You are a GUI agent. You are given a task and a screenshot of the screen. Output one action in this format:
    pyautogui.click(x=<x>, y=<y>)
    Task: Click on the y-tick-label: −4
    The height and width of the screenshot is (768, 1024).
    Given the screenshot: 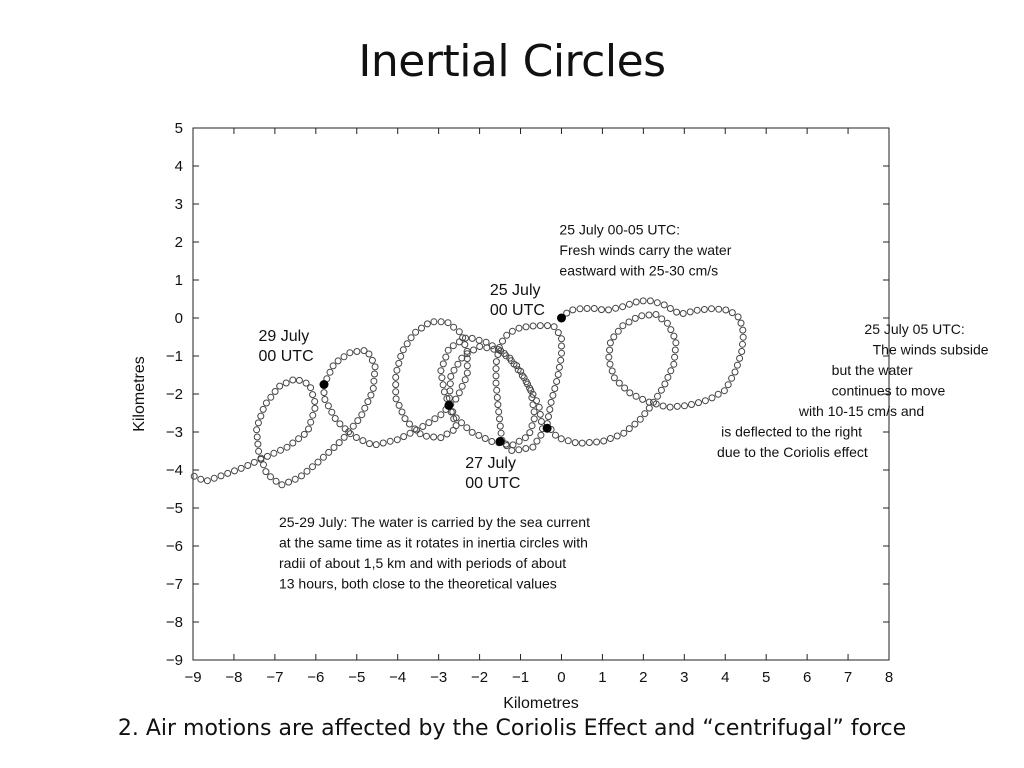 What is the action you would take?
    pyautogui.click(x=174, y=470)
    